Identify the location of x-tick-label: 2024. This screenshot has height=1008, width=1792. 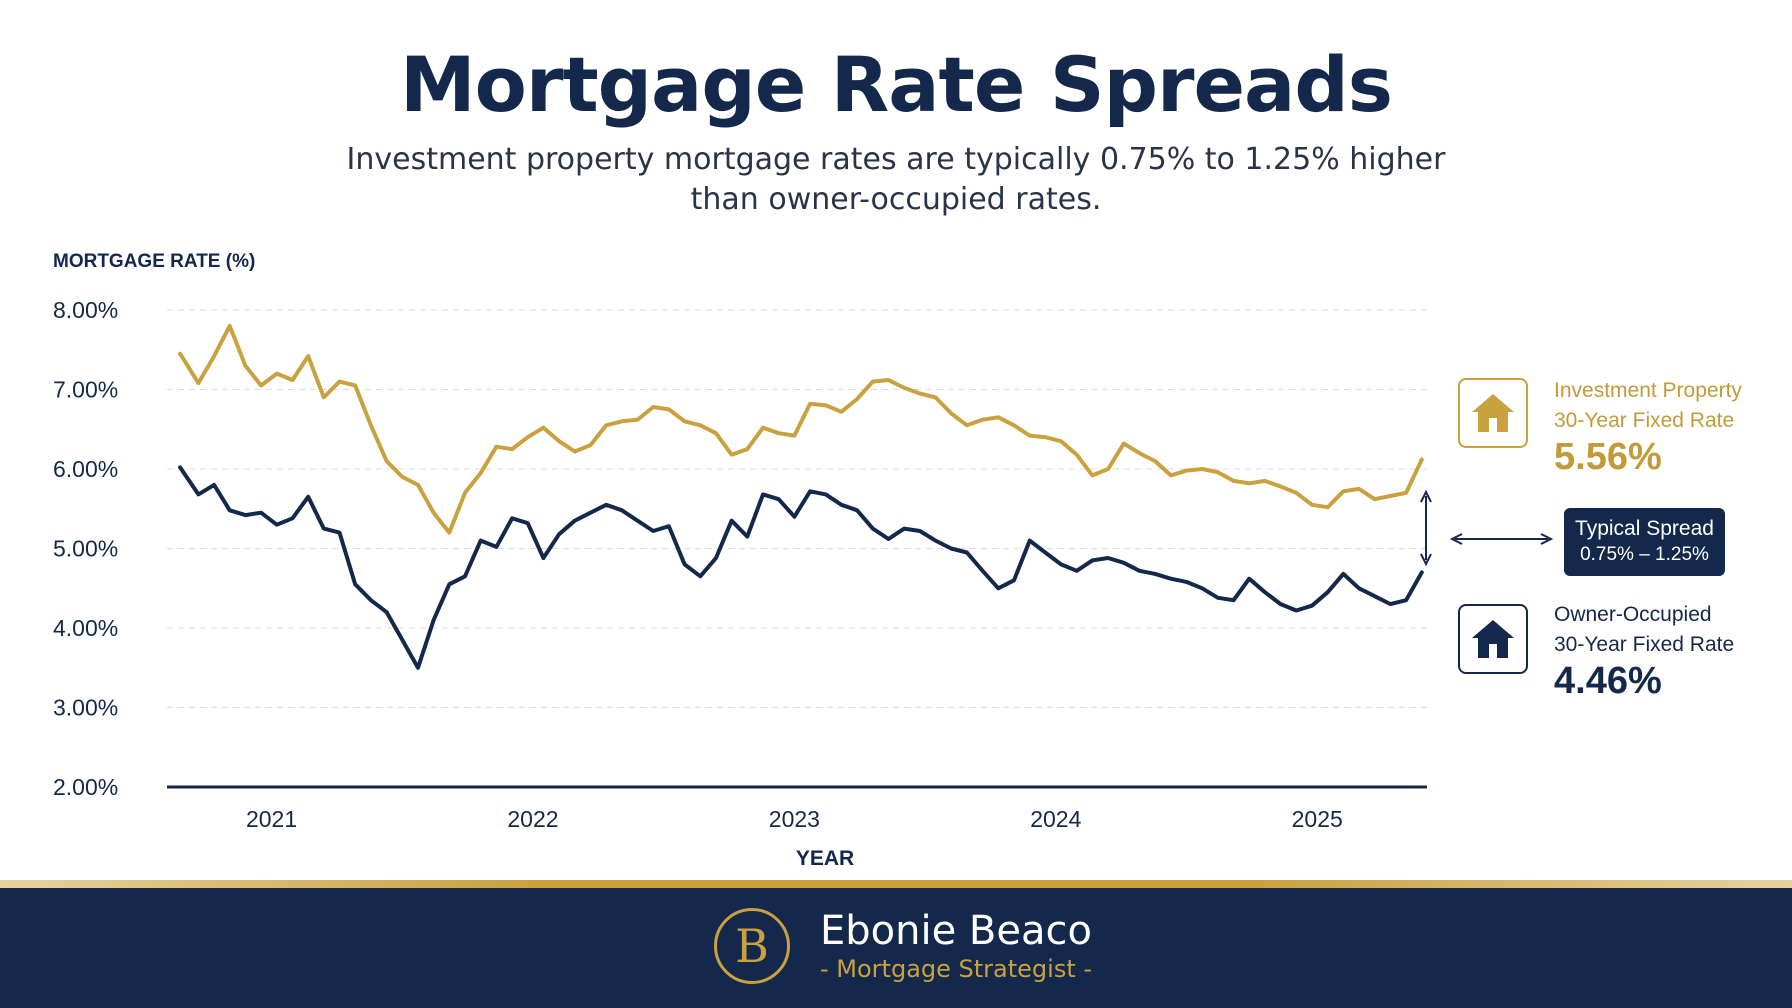
(1055, 819).